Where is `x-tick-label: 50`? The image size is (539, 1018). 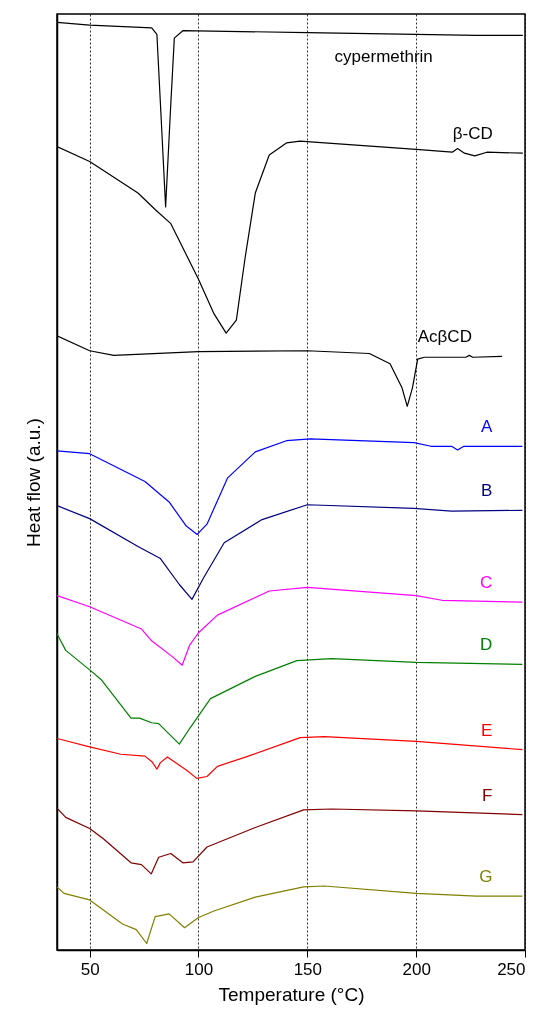 x-tick-label: 50 is located at coordinates (90, 969).